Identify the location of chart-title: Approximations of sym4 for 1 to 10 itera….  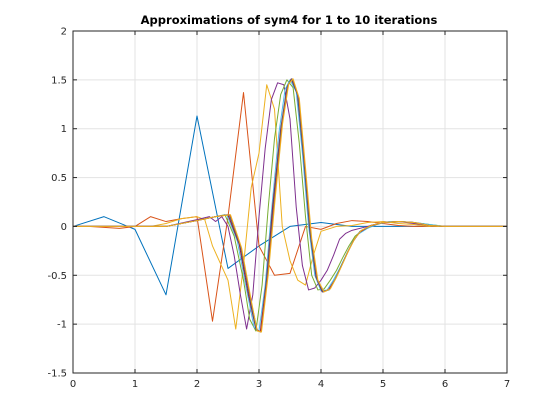
(289, 20).